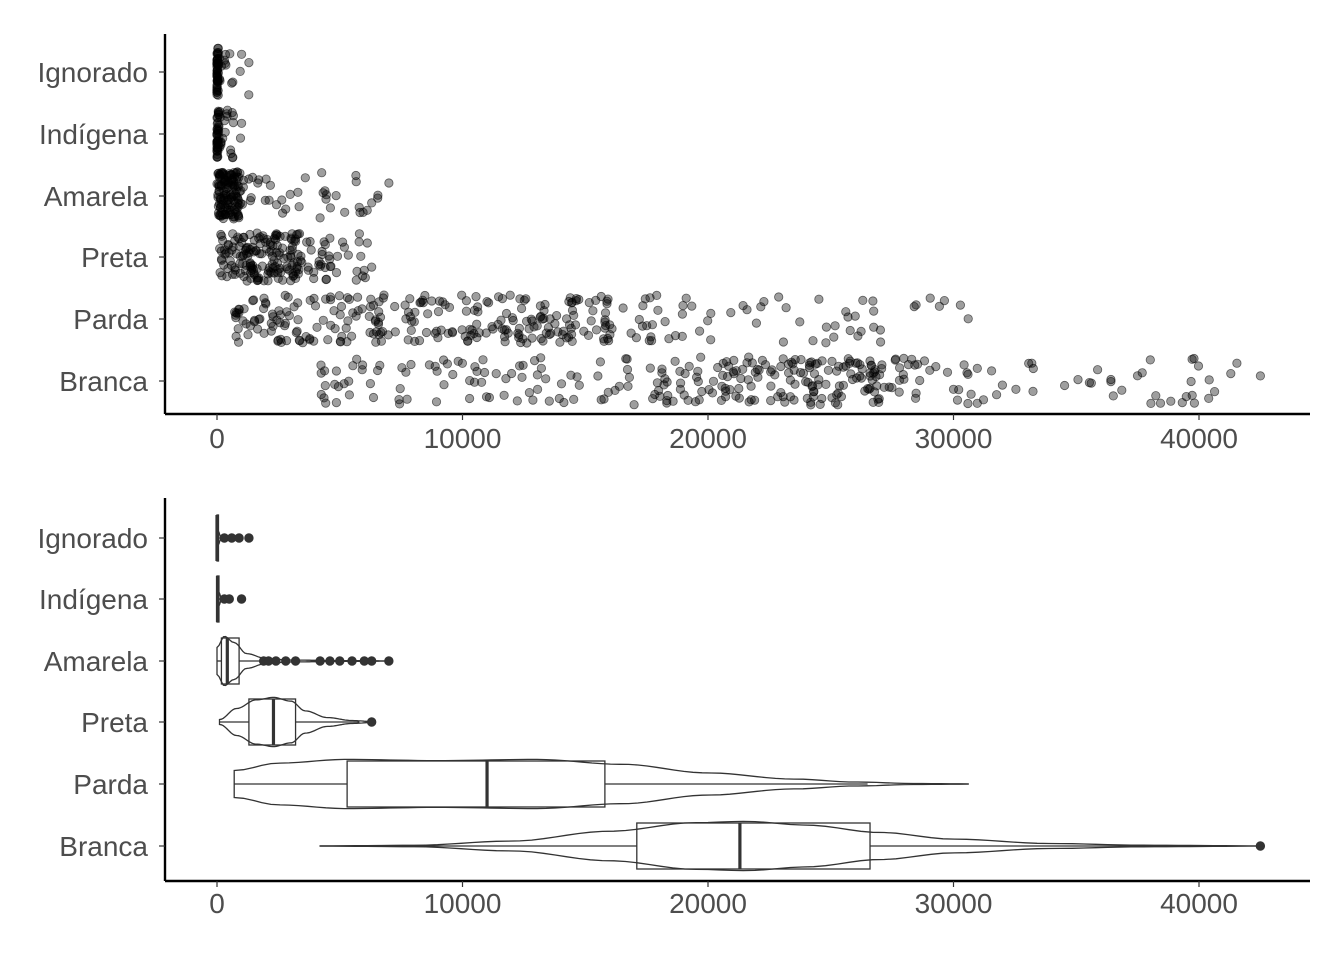  What do you see at coordinates (1199, 903) in the screenshot?
I see `x-tick-label: 40000` at bounding box center [1199, 903].